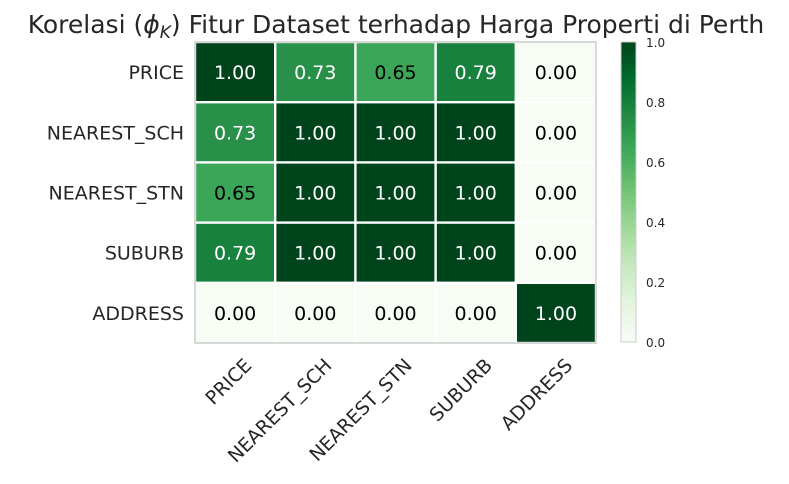 Image resolution: width=789 pixels, height=484 pixels. Describe the element at coordinates (655, 223) in the screenshot. I see `colorbar-tick-label: 0.4` at that location.